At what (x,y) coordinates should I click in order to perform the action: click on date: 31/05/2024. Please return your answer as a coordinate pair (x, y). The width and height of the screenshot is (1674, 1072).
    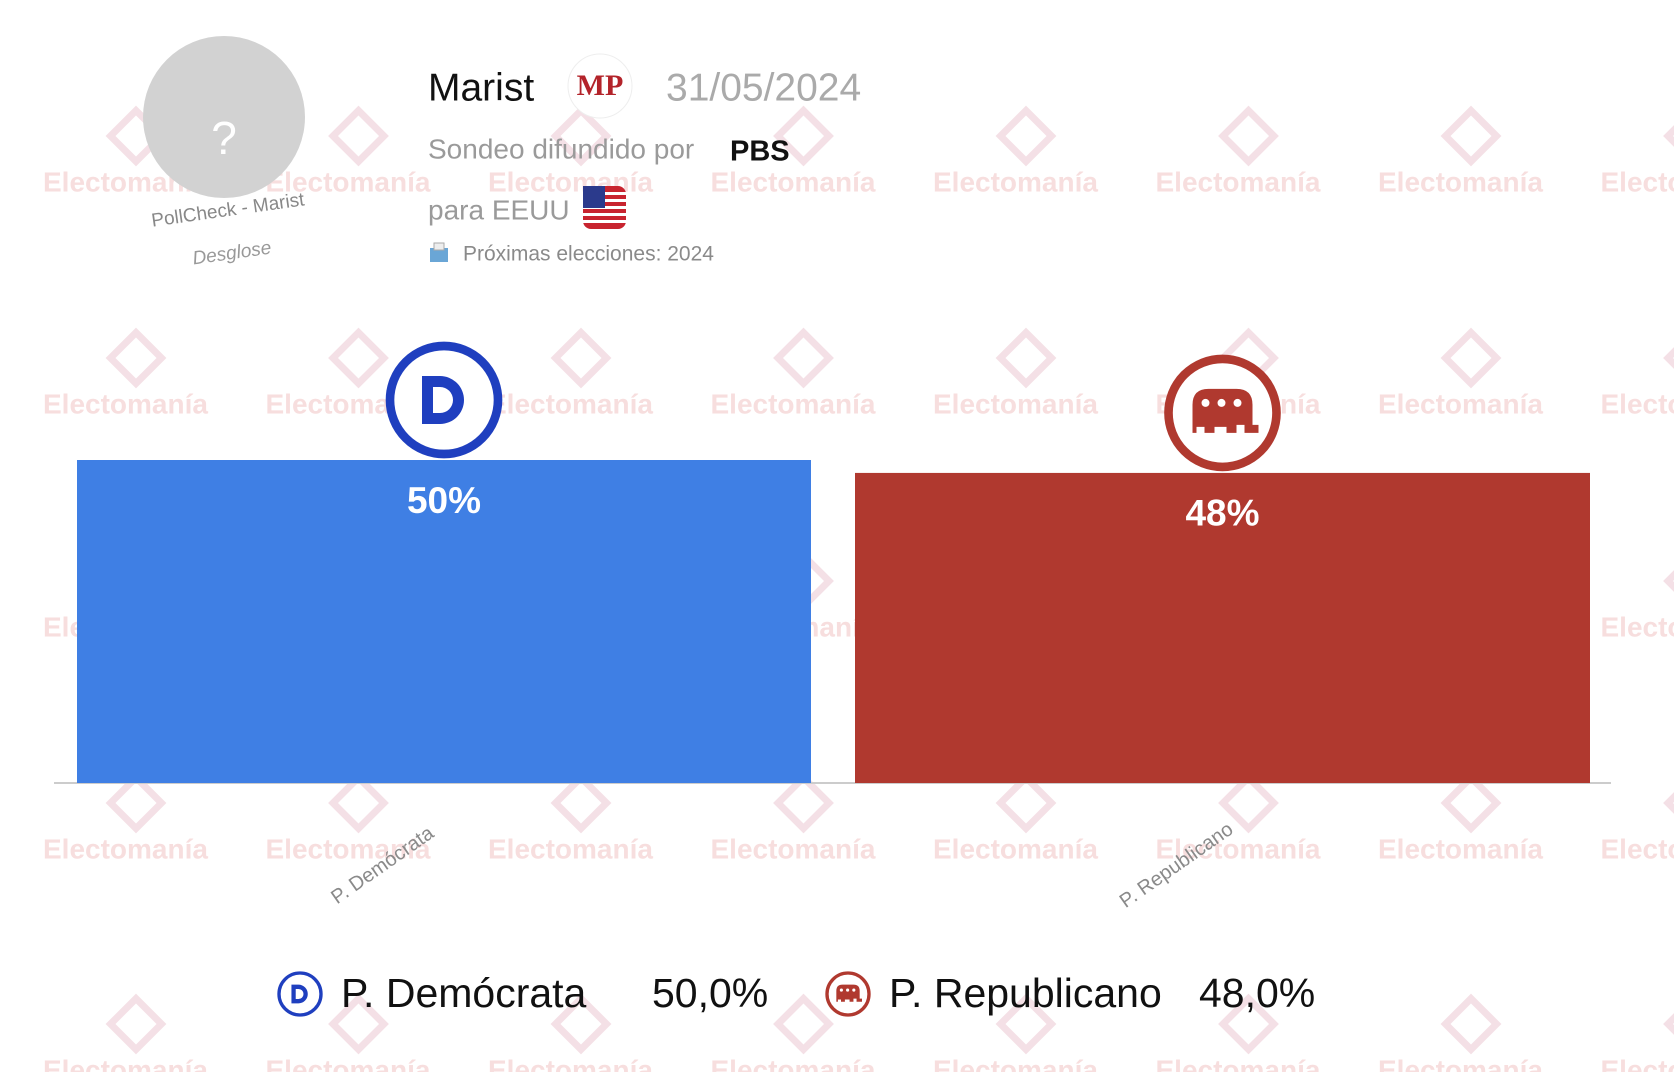
    Looking at the image, I should click on (763, 87).